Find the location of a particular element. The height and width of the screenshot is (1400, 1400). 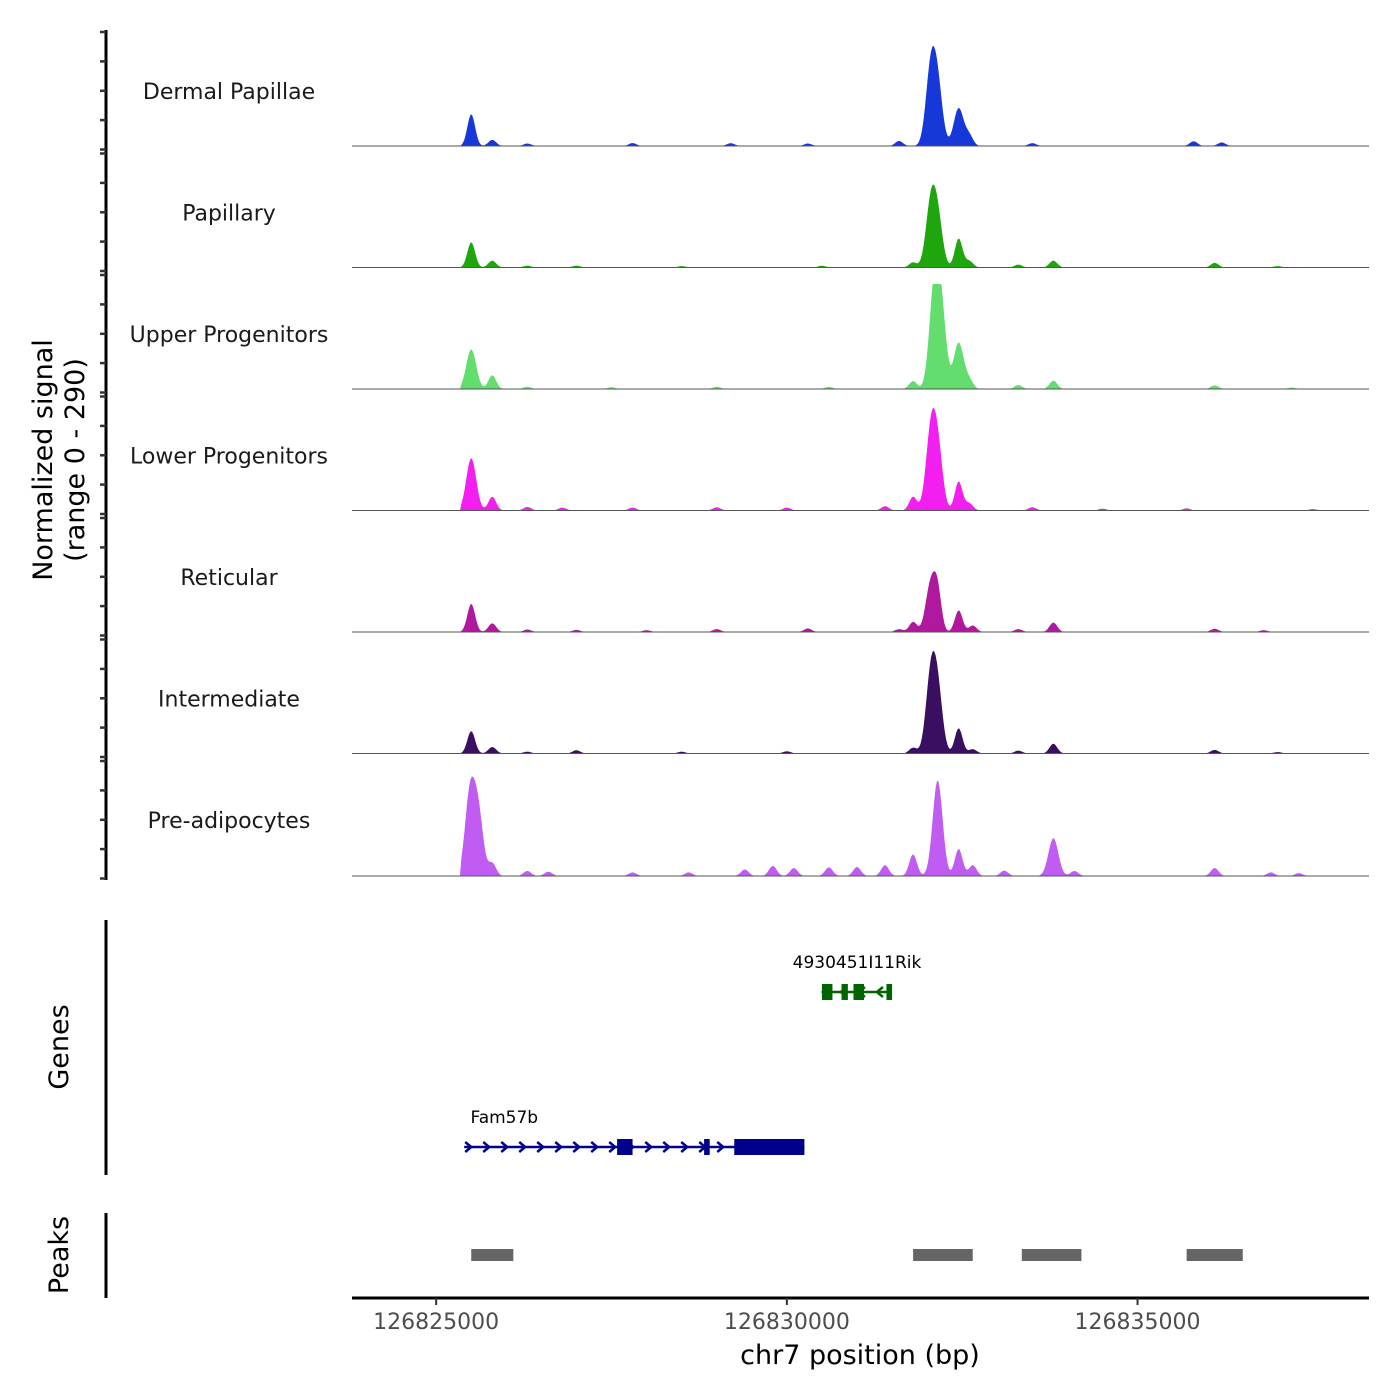

signal-axis-subtitle: (range 0 - 290) is located at coordinates (75, 460).